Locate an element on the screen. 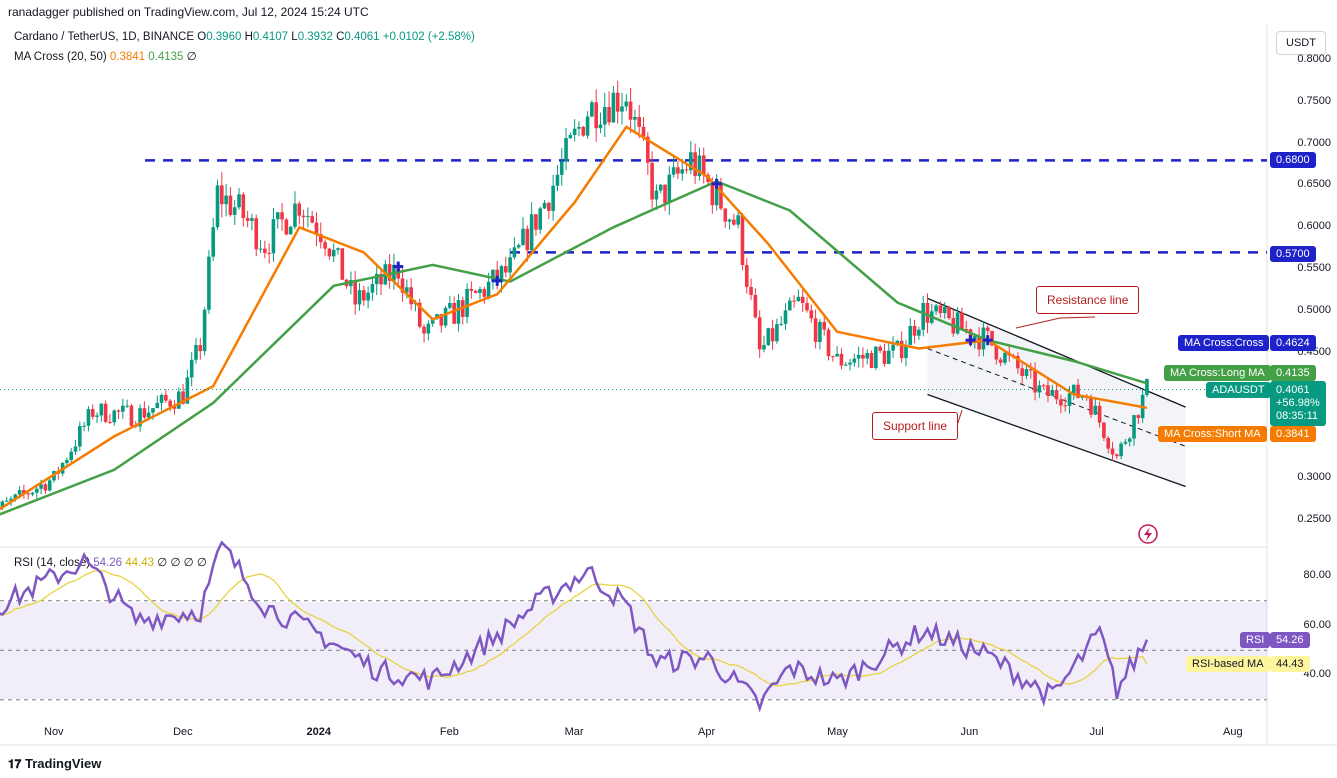  resistance-callout: Resistance line is located at coordinates (1088, 300).